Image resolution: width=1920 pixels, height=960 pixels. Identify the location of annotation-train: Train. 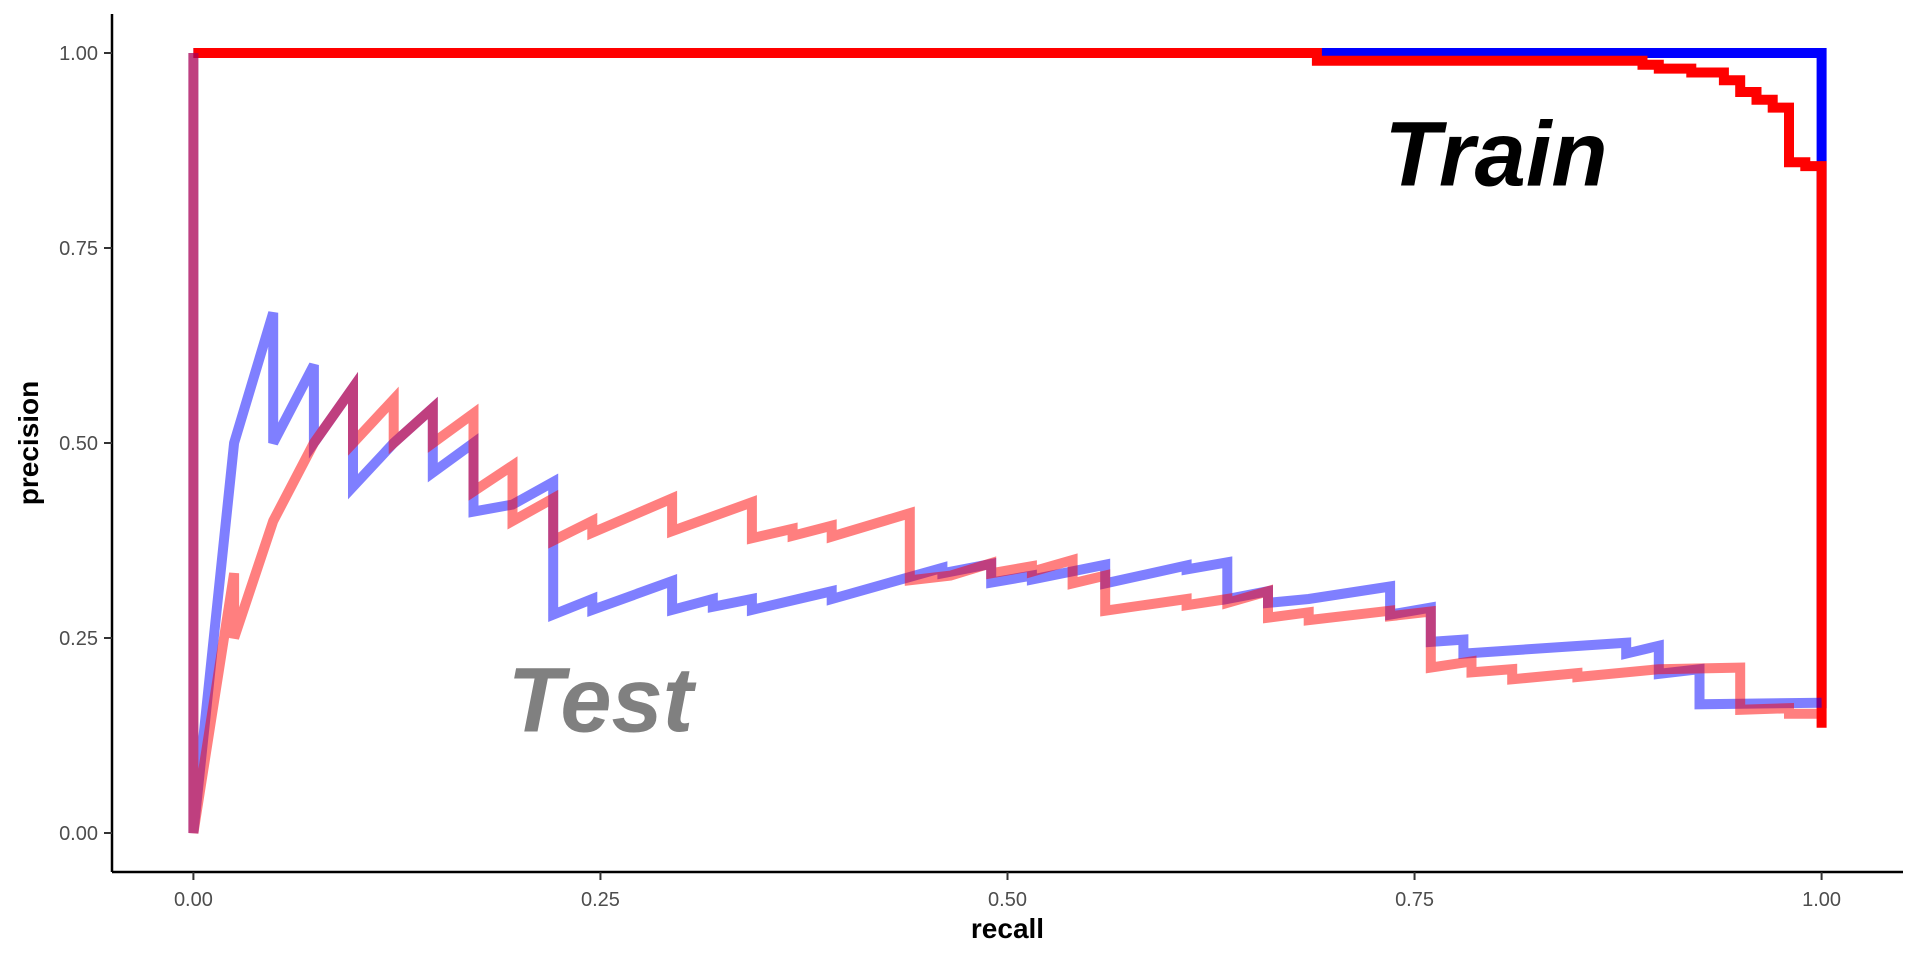
(1495, 155).